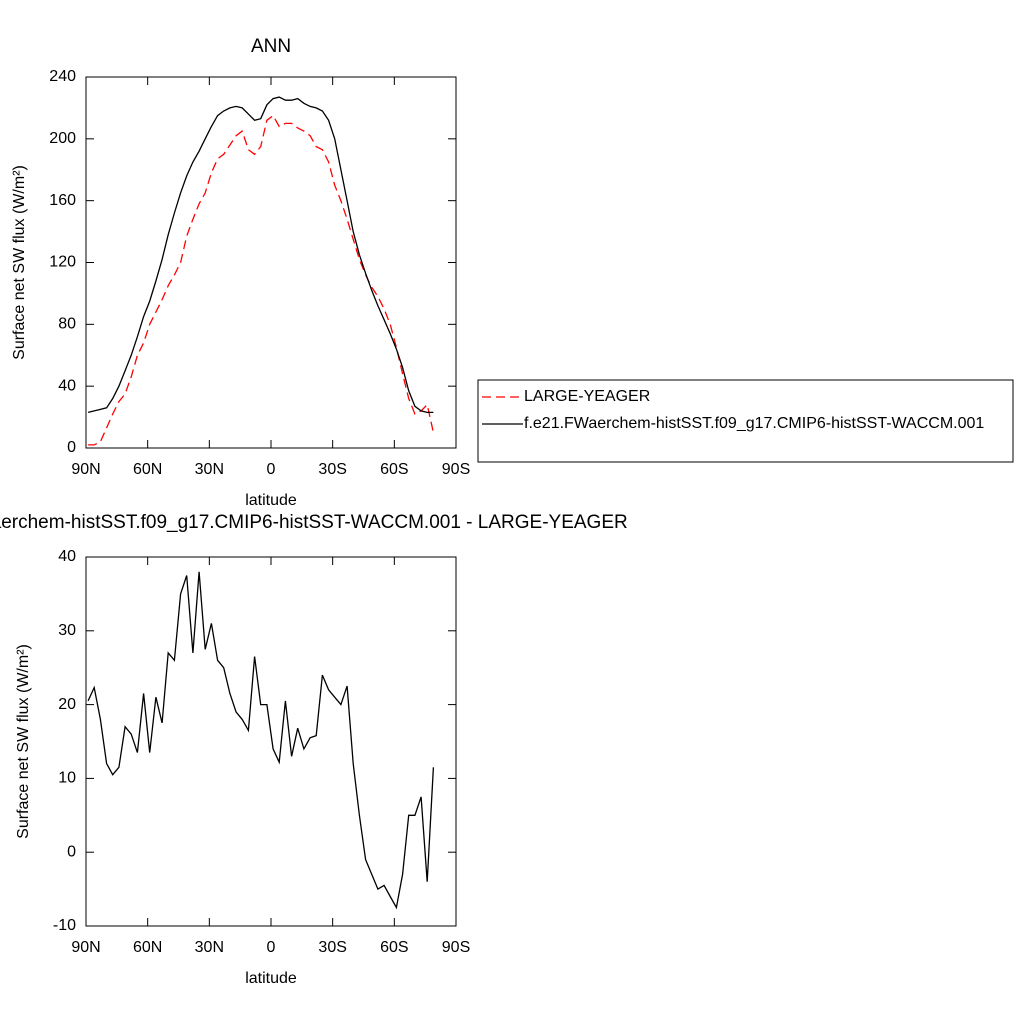  What do you see at coordinates (62, 76) in the screenshot?
I see `y-tick-label: 240` at bounding box center [62, 76].